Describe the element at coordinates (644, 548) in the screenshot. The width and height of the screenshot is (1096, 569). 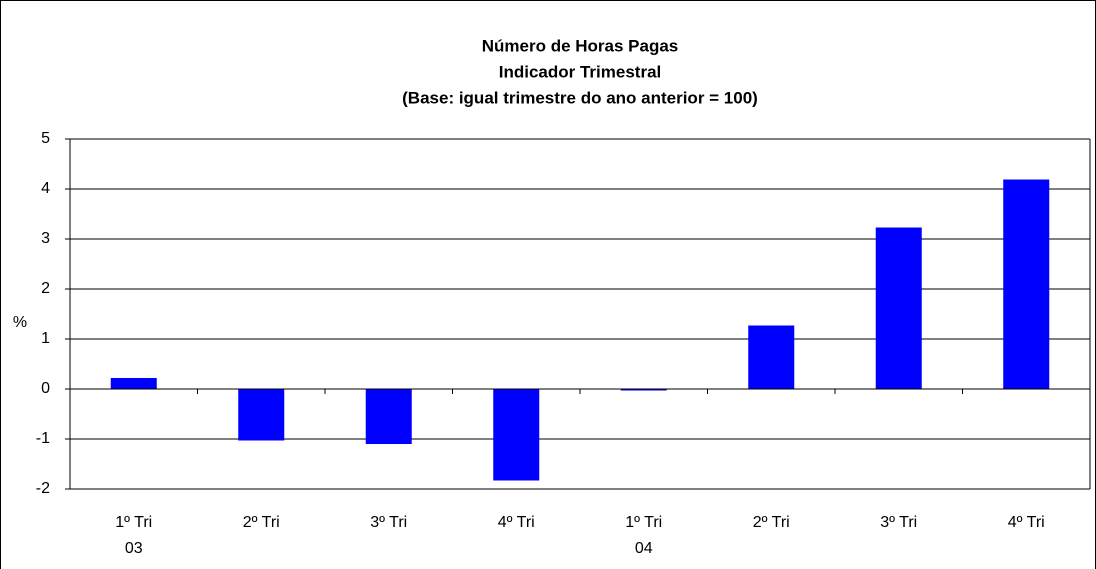
I see `x-sublabel: 04` at that location.